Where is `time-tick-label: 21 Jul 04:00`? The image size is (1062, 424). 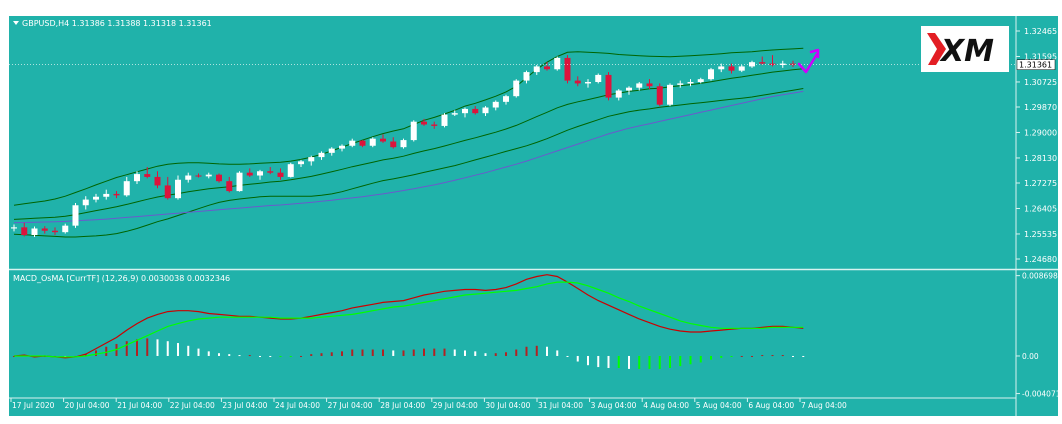 time-tick-label: 21 Jul 04:00 is located at coordinates (139, 405).